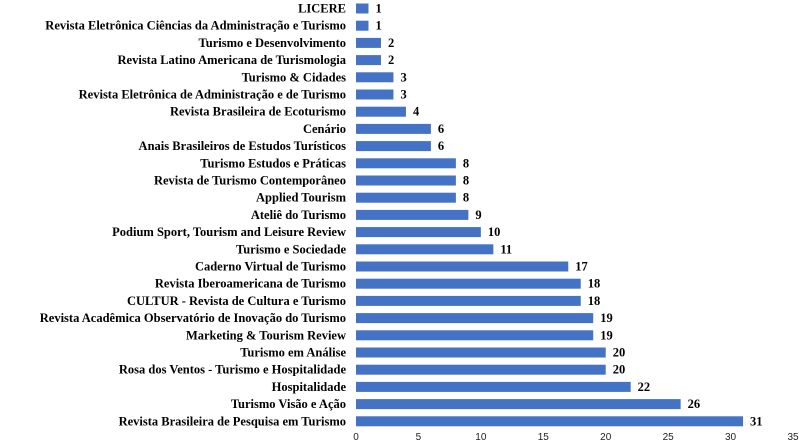 The height and width of the screenshot is (445, 799). What do you see at coordinates (250, 284) in the screenshot?
I see `category-label: Revista Iberoamericana de Turismo` at bounding box center [250, 284].